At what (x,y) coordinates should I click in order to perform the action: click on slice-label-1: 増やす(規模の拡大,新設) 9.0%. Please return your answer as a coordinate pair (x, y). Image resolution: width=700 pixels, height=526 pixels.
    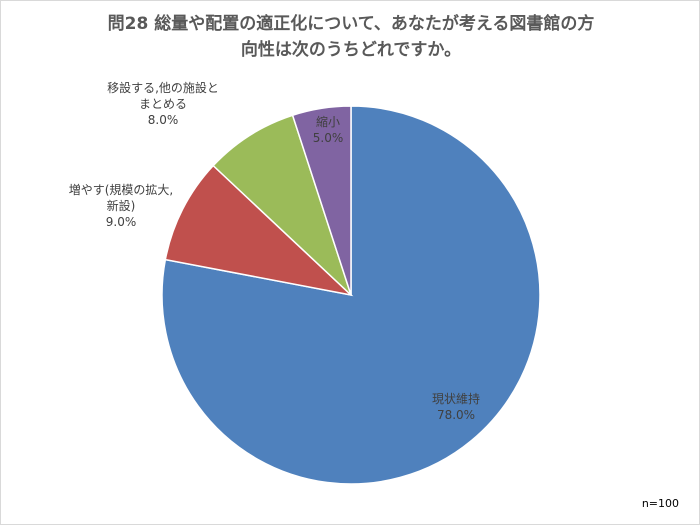
    Looking at the image, I should click on (121, 205).